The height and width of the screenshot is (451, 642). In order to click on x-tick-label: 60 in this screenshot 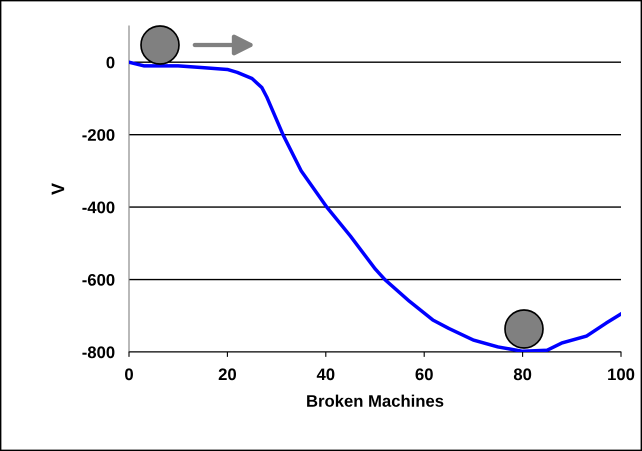, I will do `click(424, 374)`.